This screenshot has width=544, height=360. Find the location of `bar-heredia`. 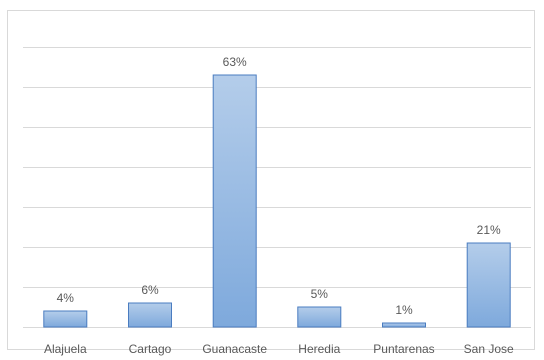

bar-heredia is located at coordinates (319, 317).